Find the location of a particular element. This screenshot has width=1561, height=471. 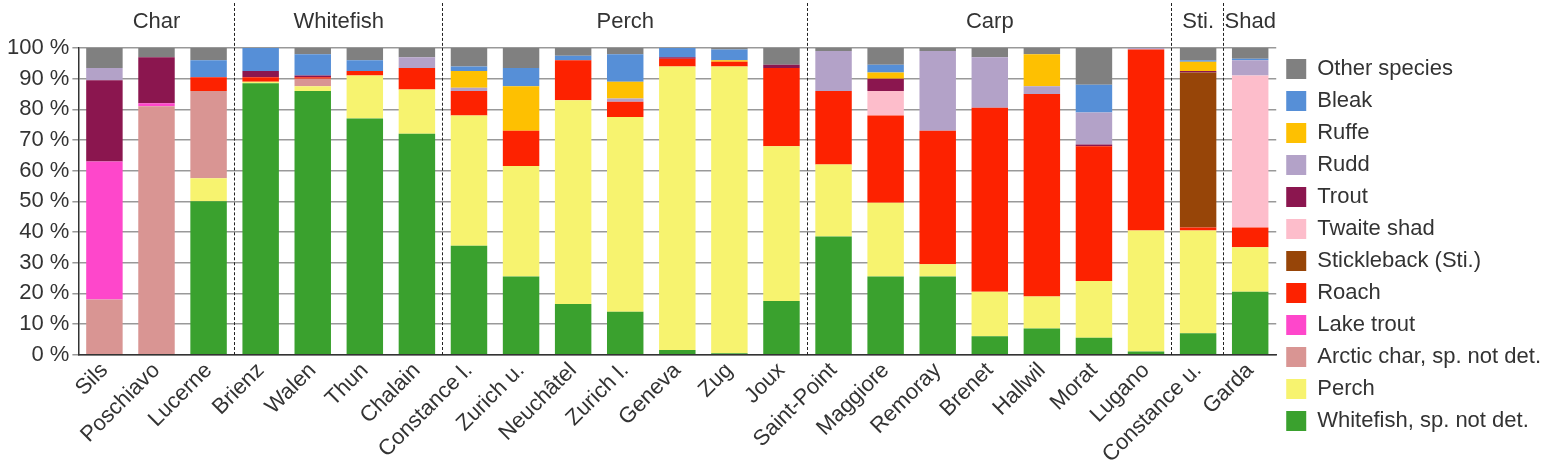

legend-label: Roach is located at coordinates (1349, 292).